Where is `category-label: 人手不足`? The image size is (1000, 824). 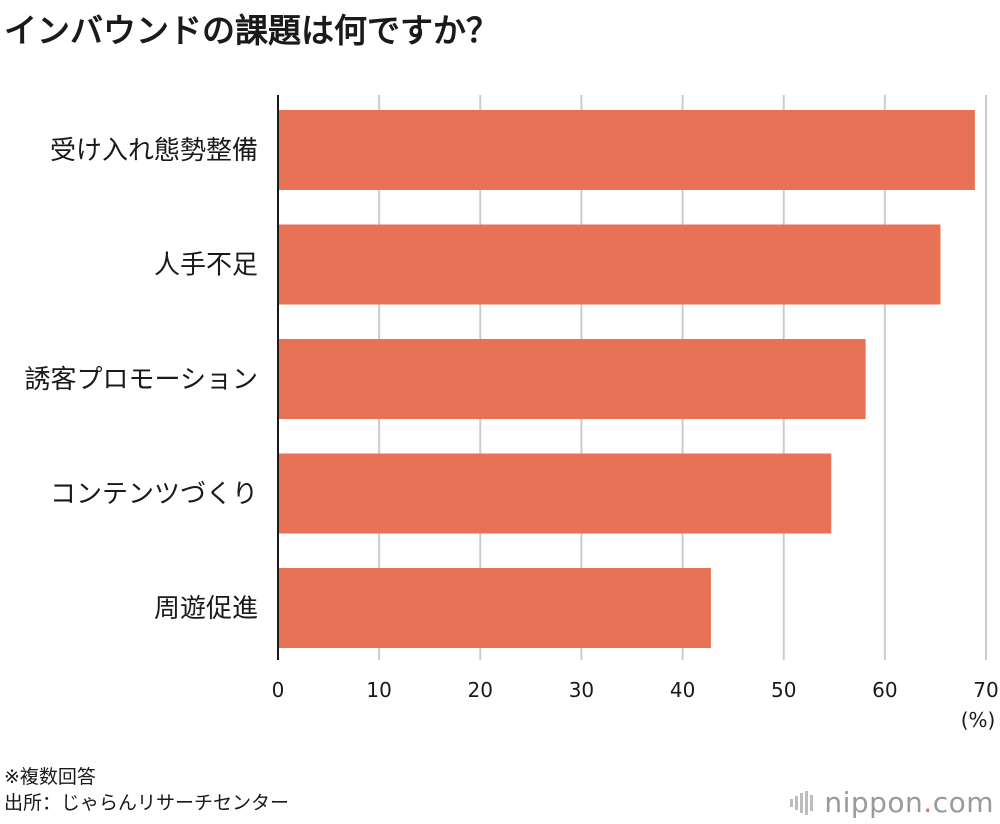
category-label: 人手不足 is located at coordinates (206, 266).